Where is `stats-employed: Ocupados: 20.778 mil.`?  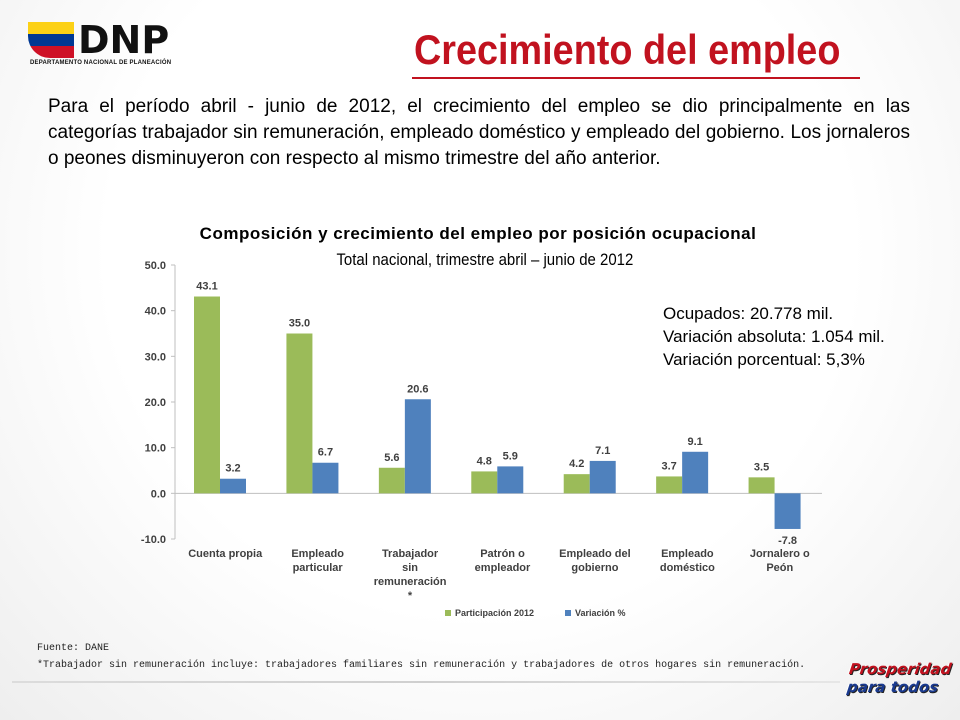
stats-employed: Ocupados: 20.778 mil. is located at coordinates (748, 313).